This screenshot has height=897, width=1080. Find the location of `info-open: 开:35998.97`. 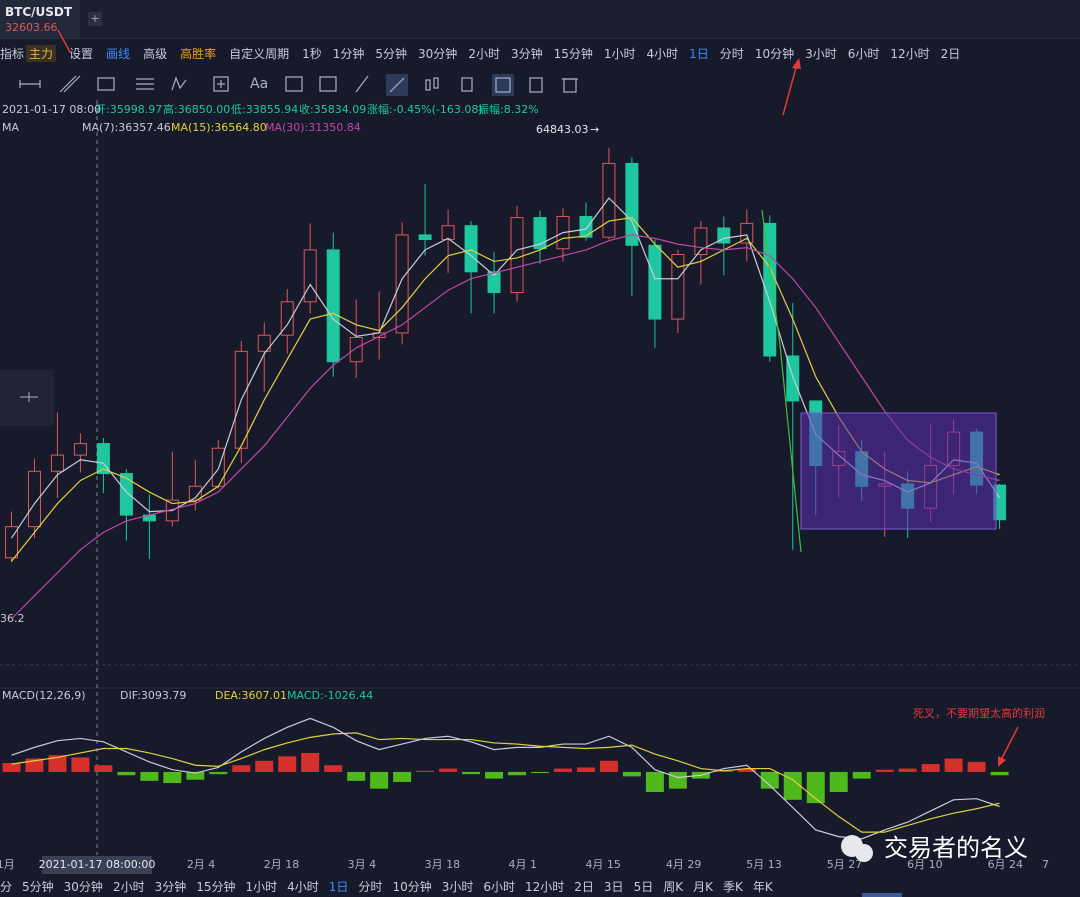

info-open: 开:35998.97 is located at coordinates (128, 109).